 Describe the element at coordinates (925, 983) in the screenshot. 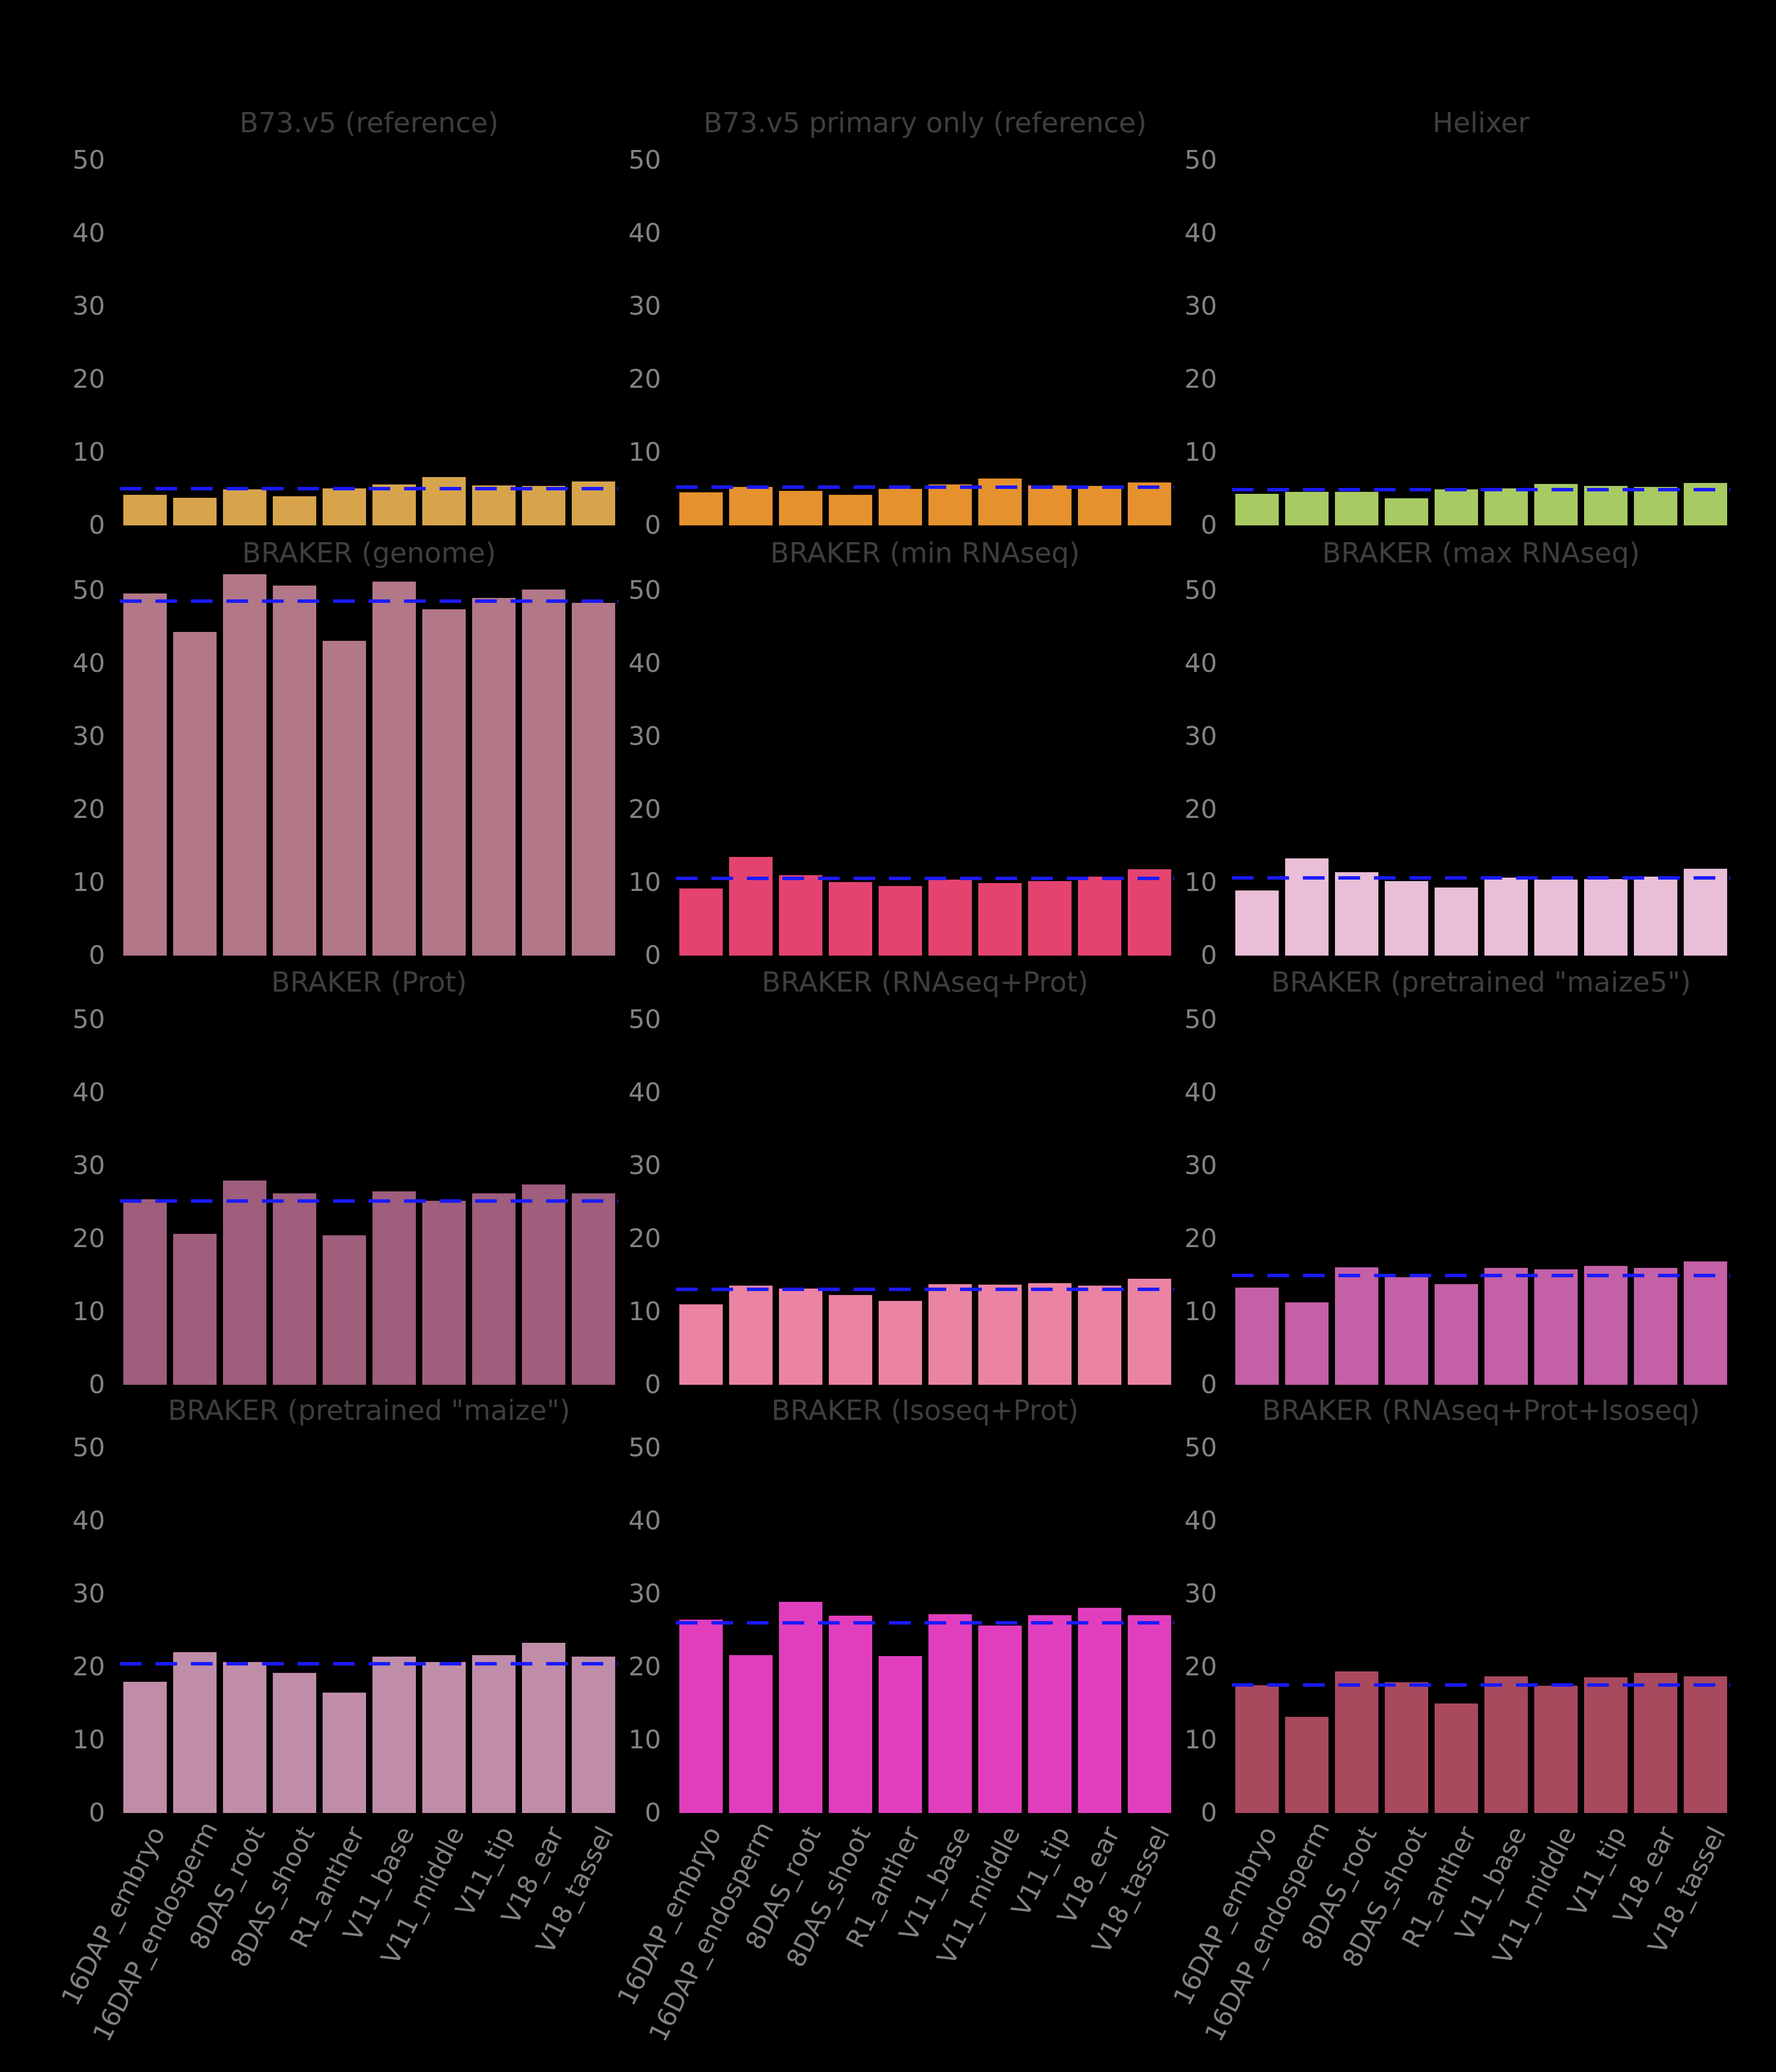

I see `subplot-title: BRAKER (RNAseq+Prot)` at that location.